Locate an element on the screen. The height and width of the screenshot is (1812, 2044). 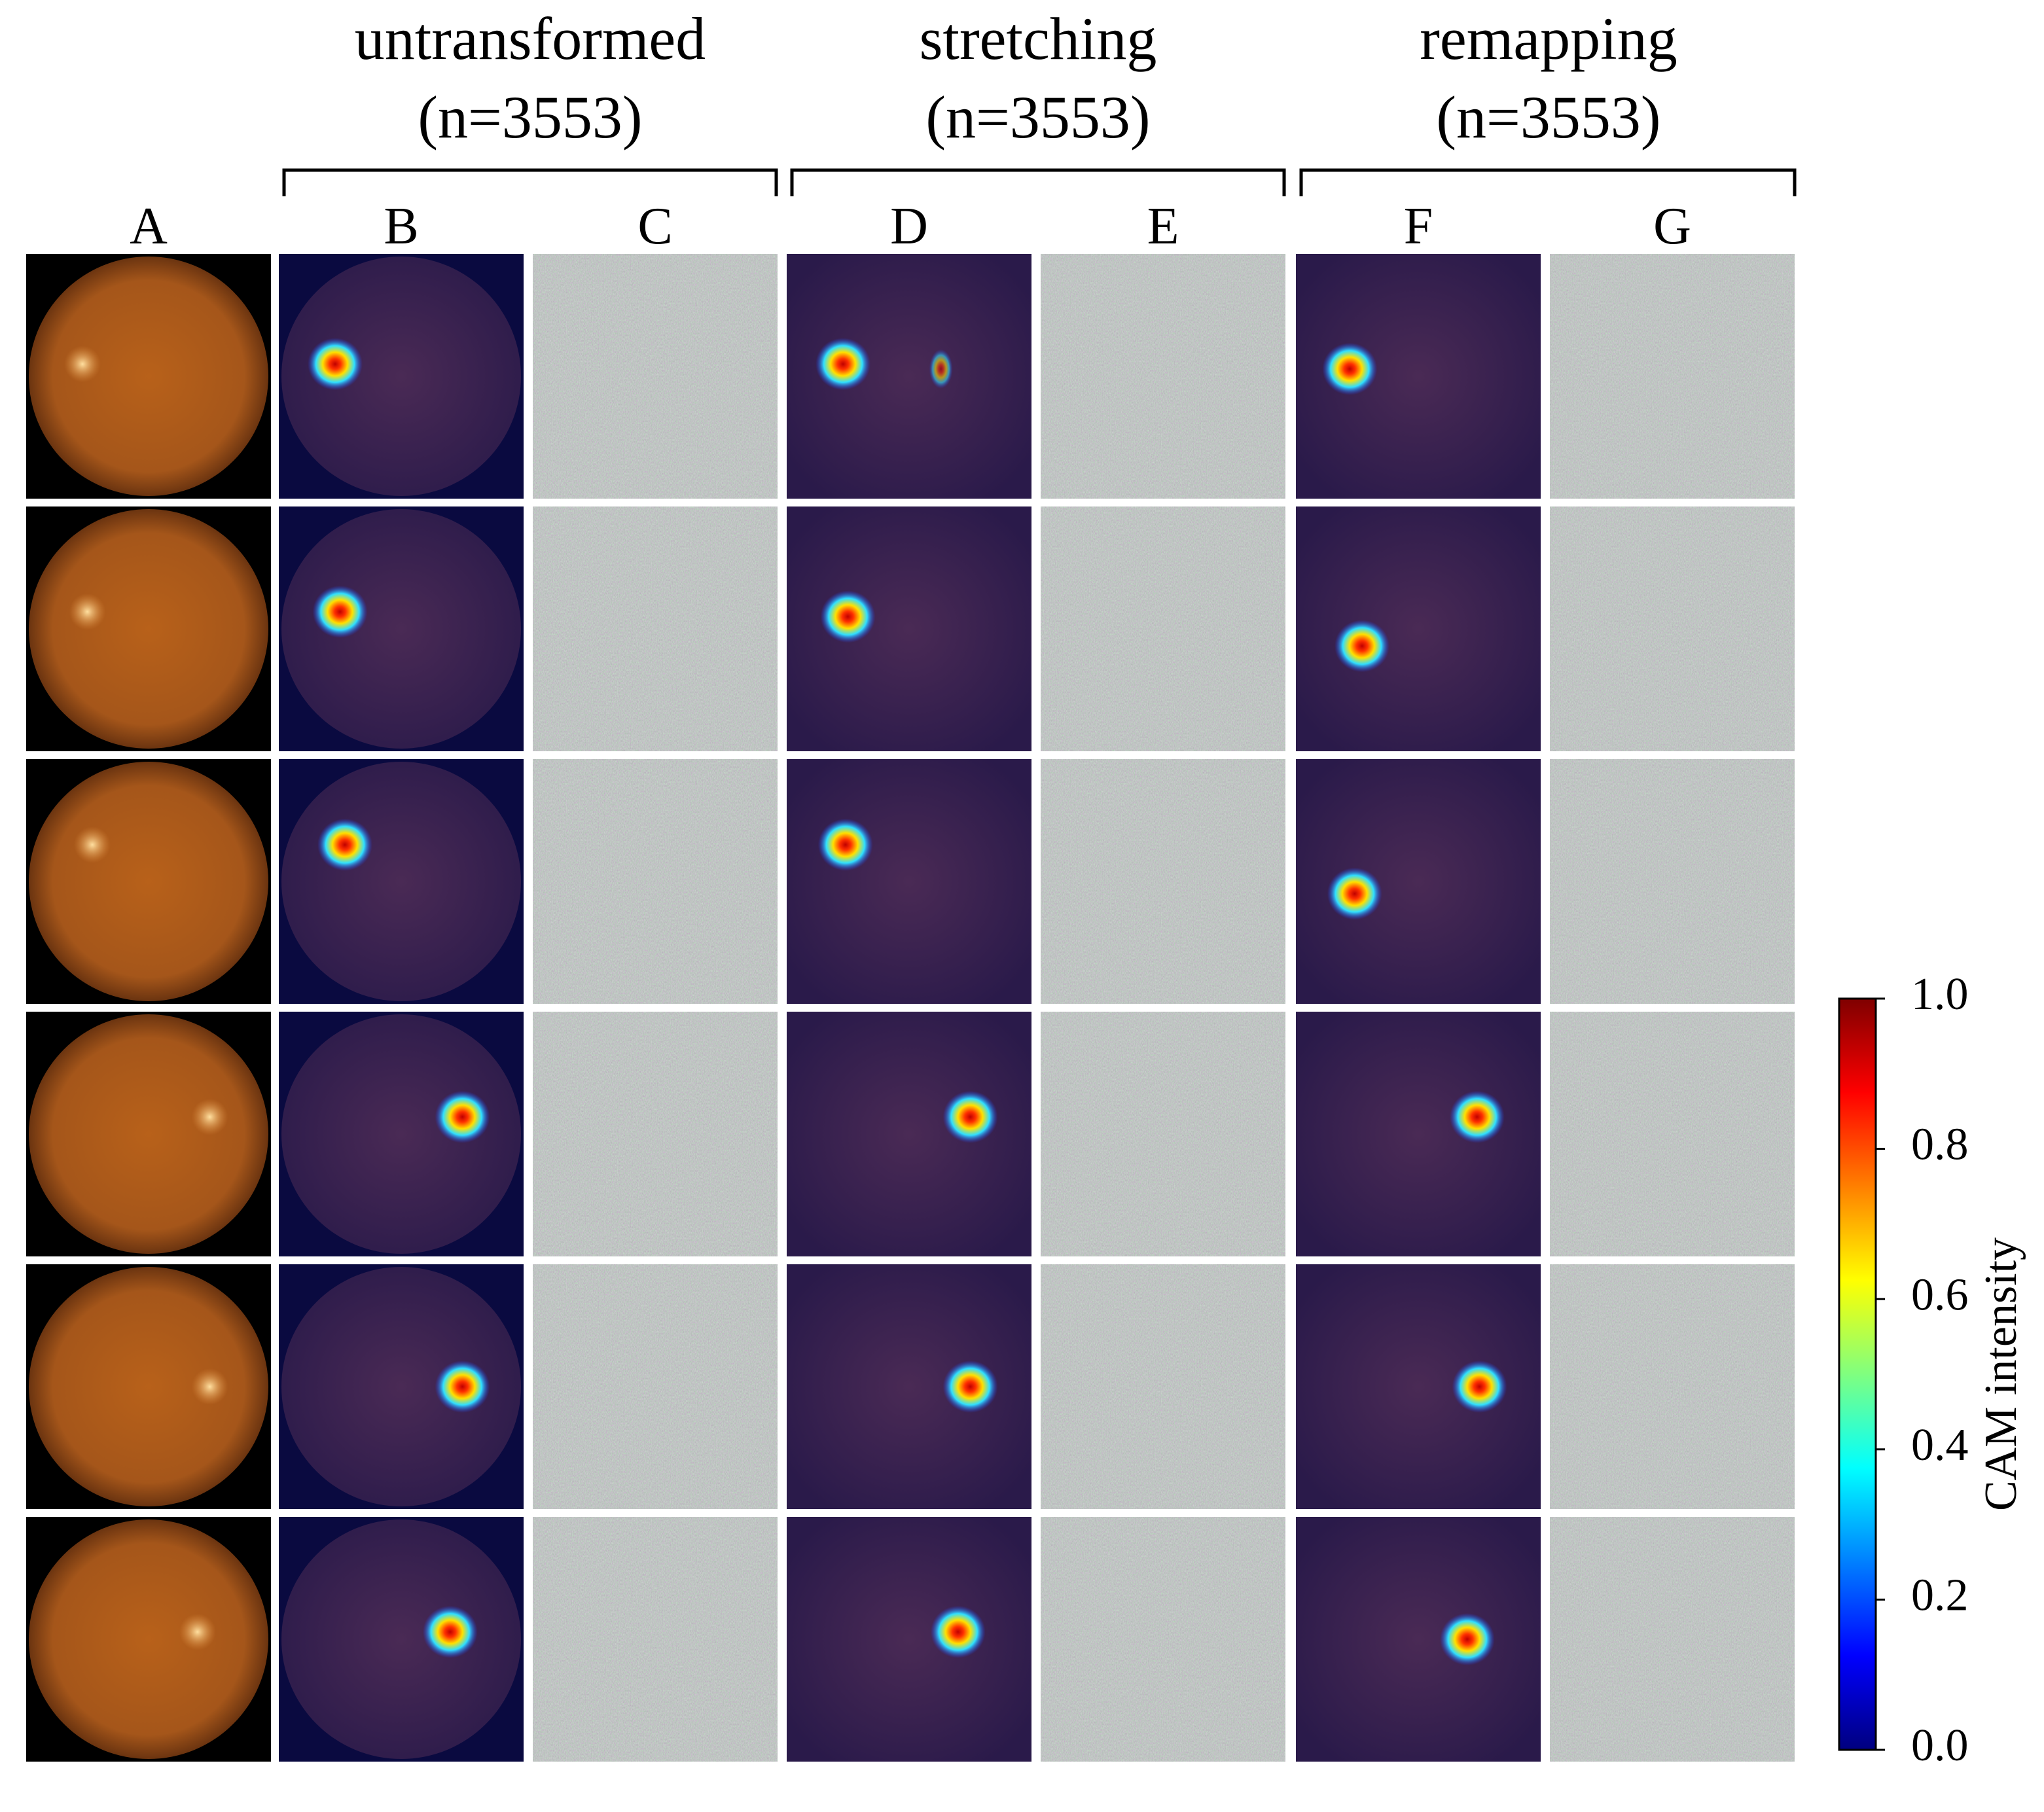
colorbar-tick-label: 0.0 is located at coordinates (1940, 1745).